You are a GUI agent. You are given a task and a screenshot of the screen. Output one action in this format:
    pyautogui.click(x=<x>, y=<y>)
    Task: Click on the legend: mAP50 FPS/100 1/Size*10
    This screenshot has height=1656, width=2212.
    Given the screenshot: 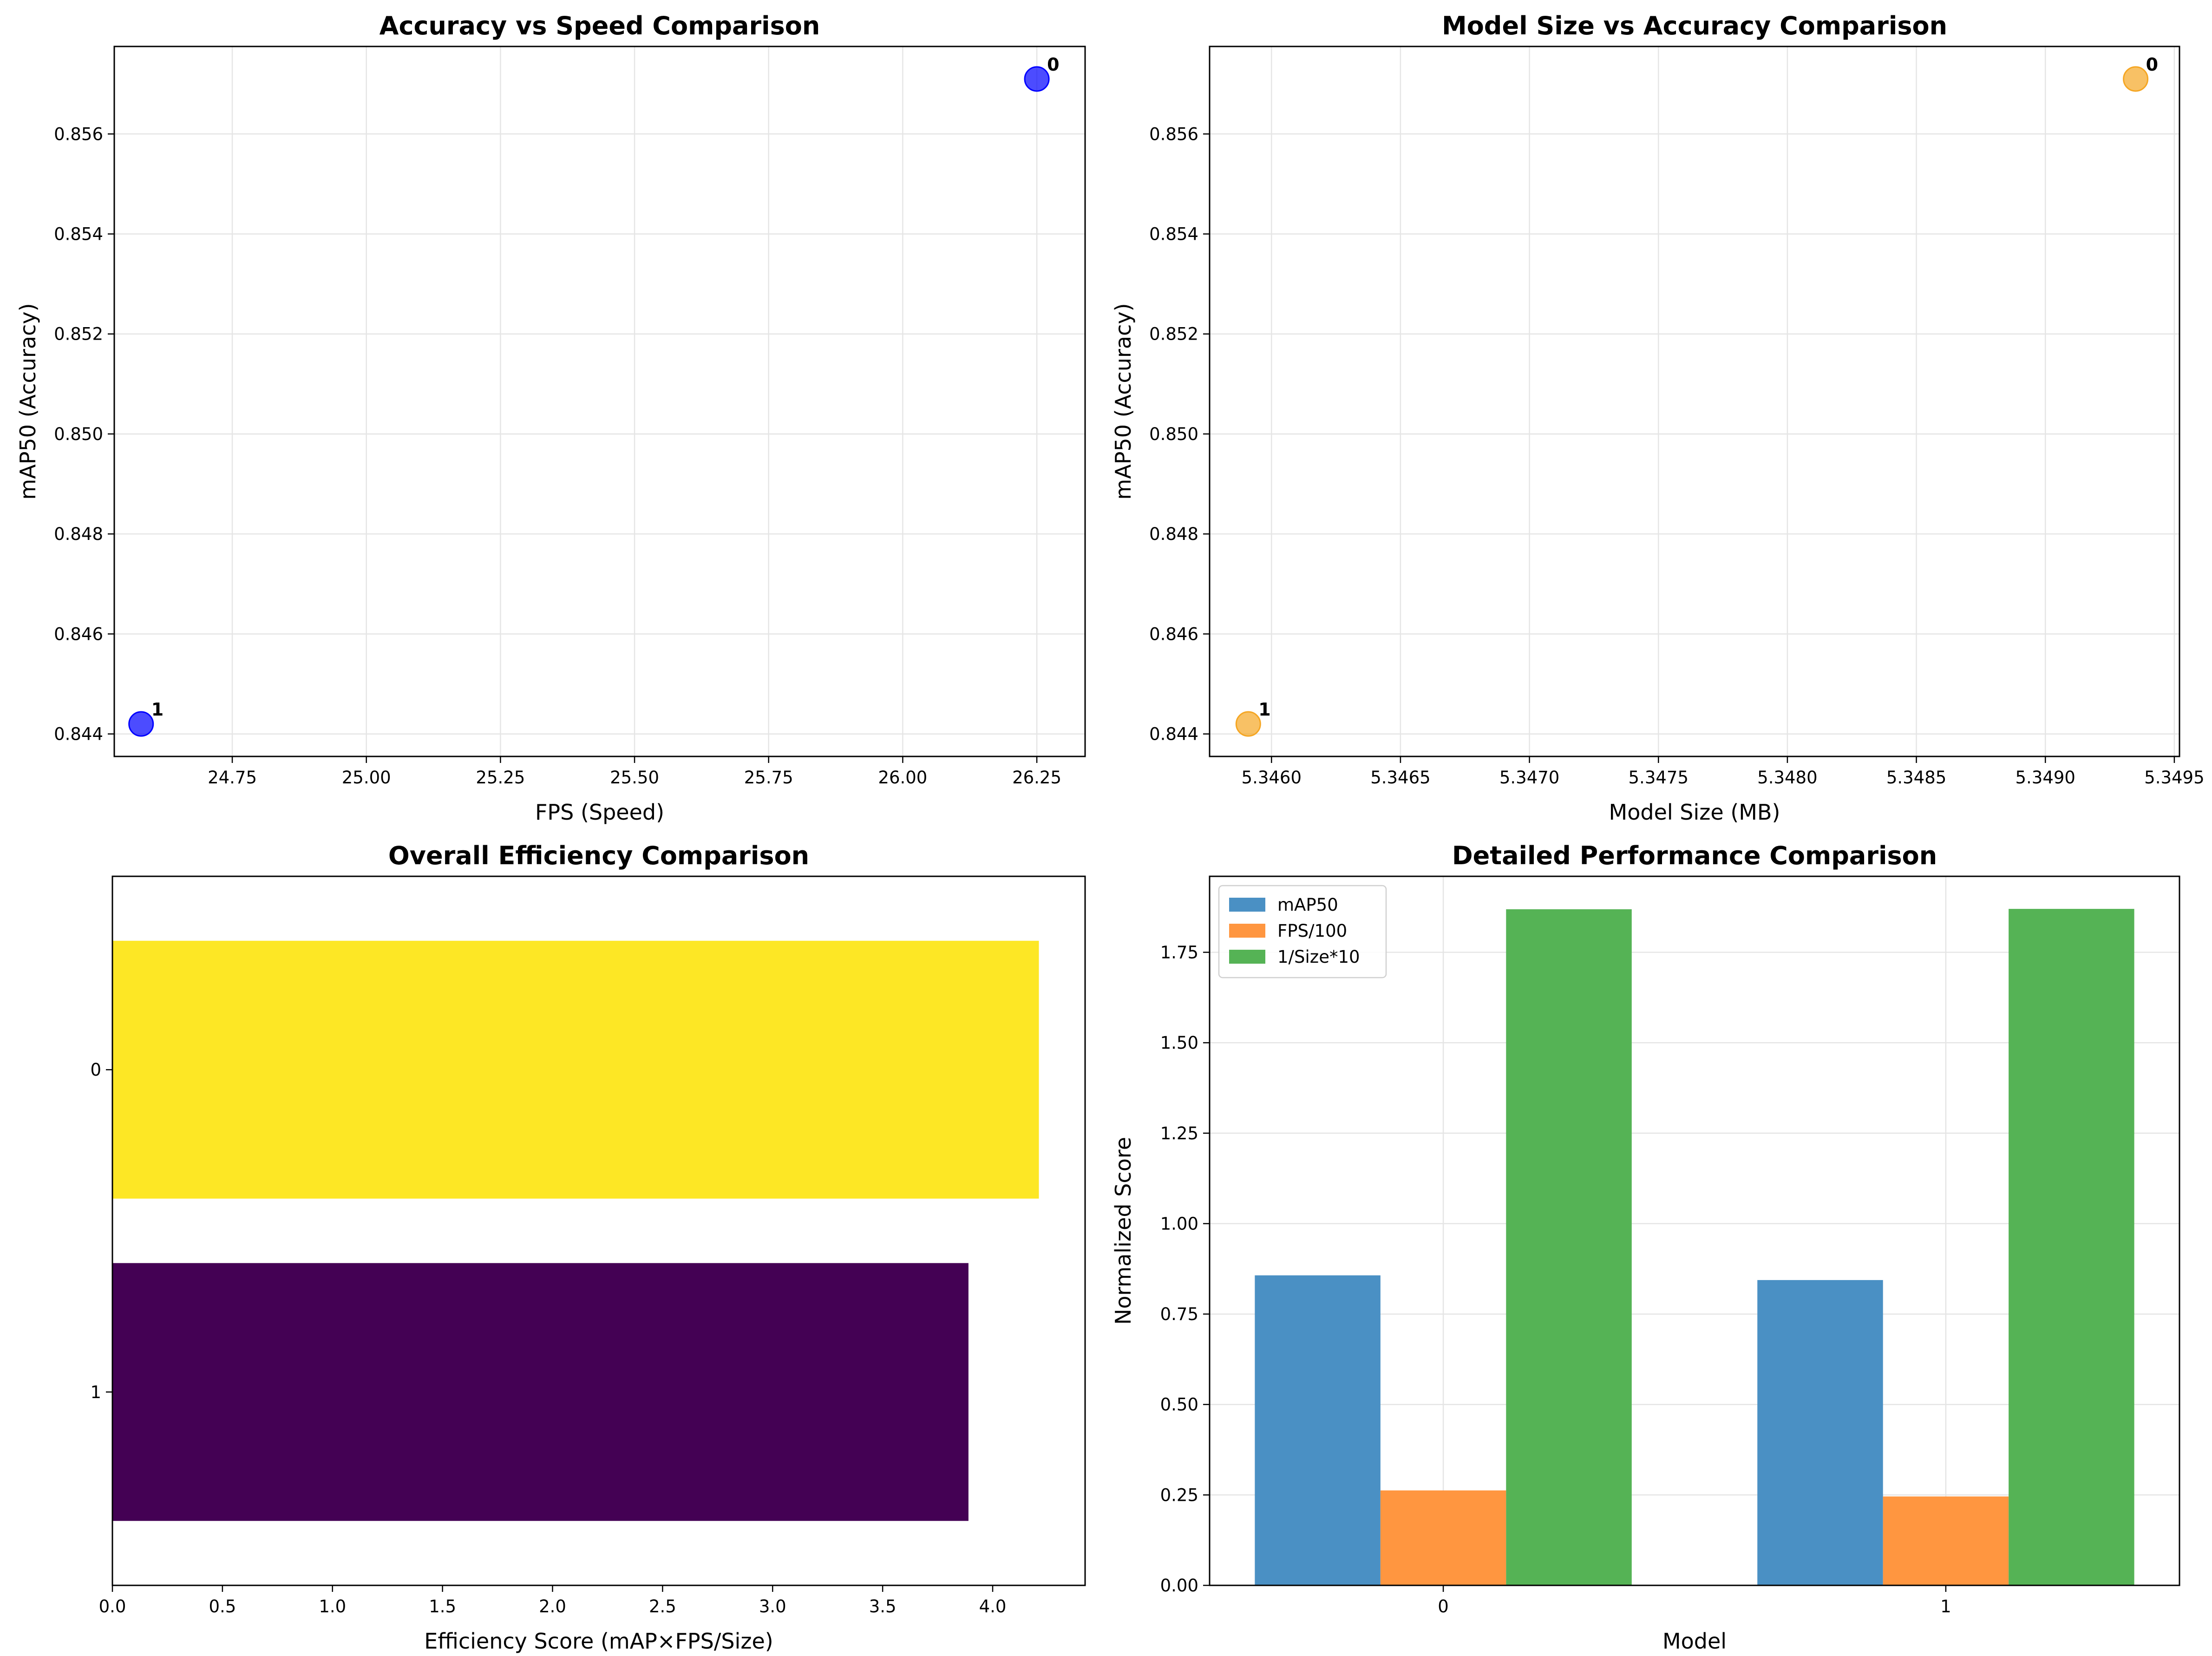 What is the action you would take?
    pyautogui.click(x=1302, y=932)
    